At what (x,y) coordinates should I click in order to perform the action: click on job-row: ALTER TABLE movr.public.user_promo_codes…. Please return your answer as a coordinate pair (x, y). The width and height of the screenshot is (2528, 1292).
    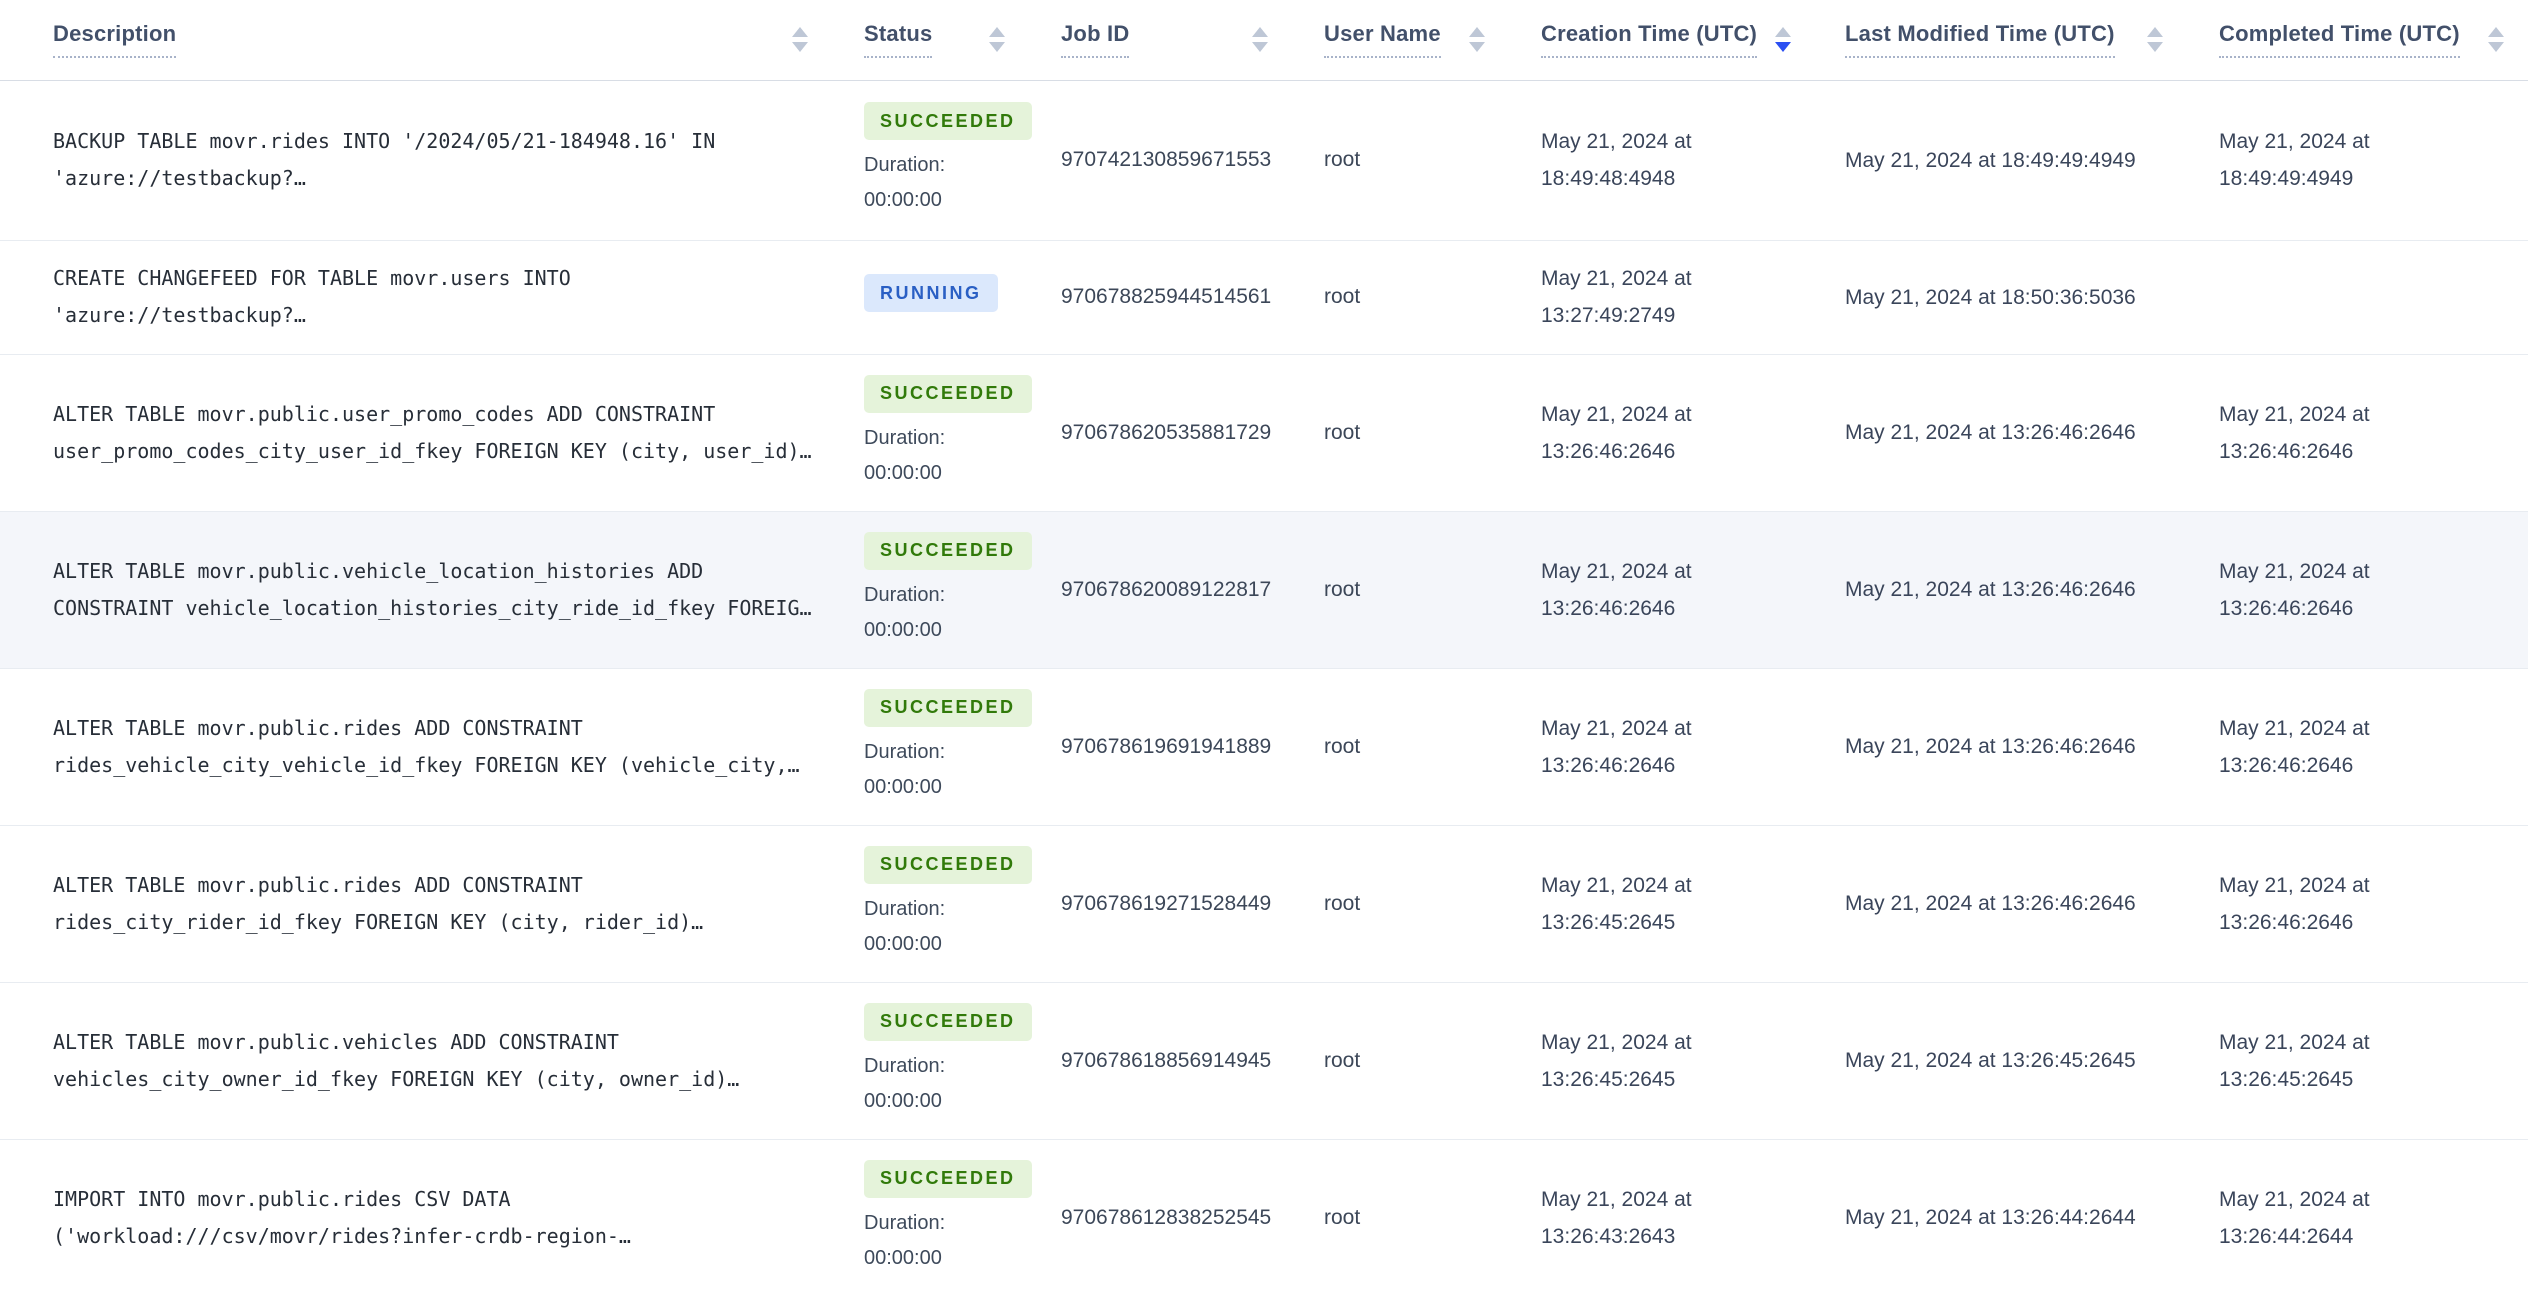
    Looking at the image, I should click on (1264, 432).